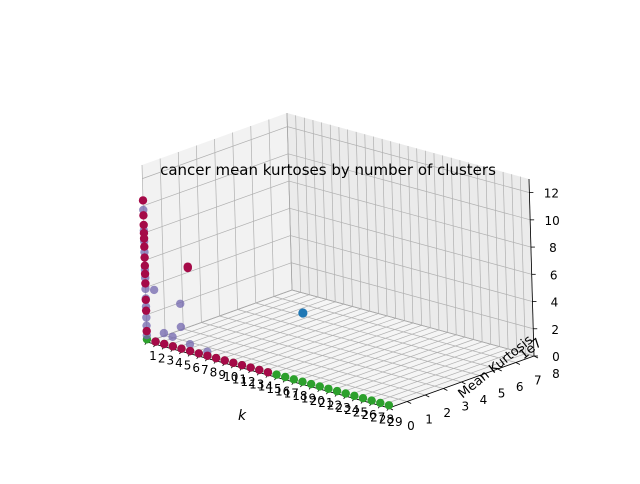 This screenshot has height=484, width=640. What do you see at coordinates (317, 401) in the screenshot?
I see `x-tick-label: 20` at bounding box center [317, 401].